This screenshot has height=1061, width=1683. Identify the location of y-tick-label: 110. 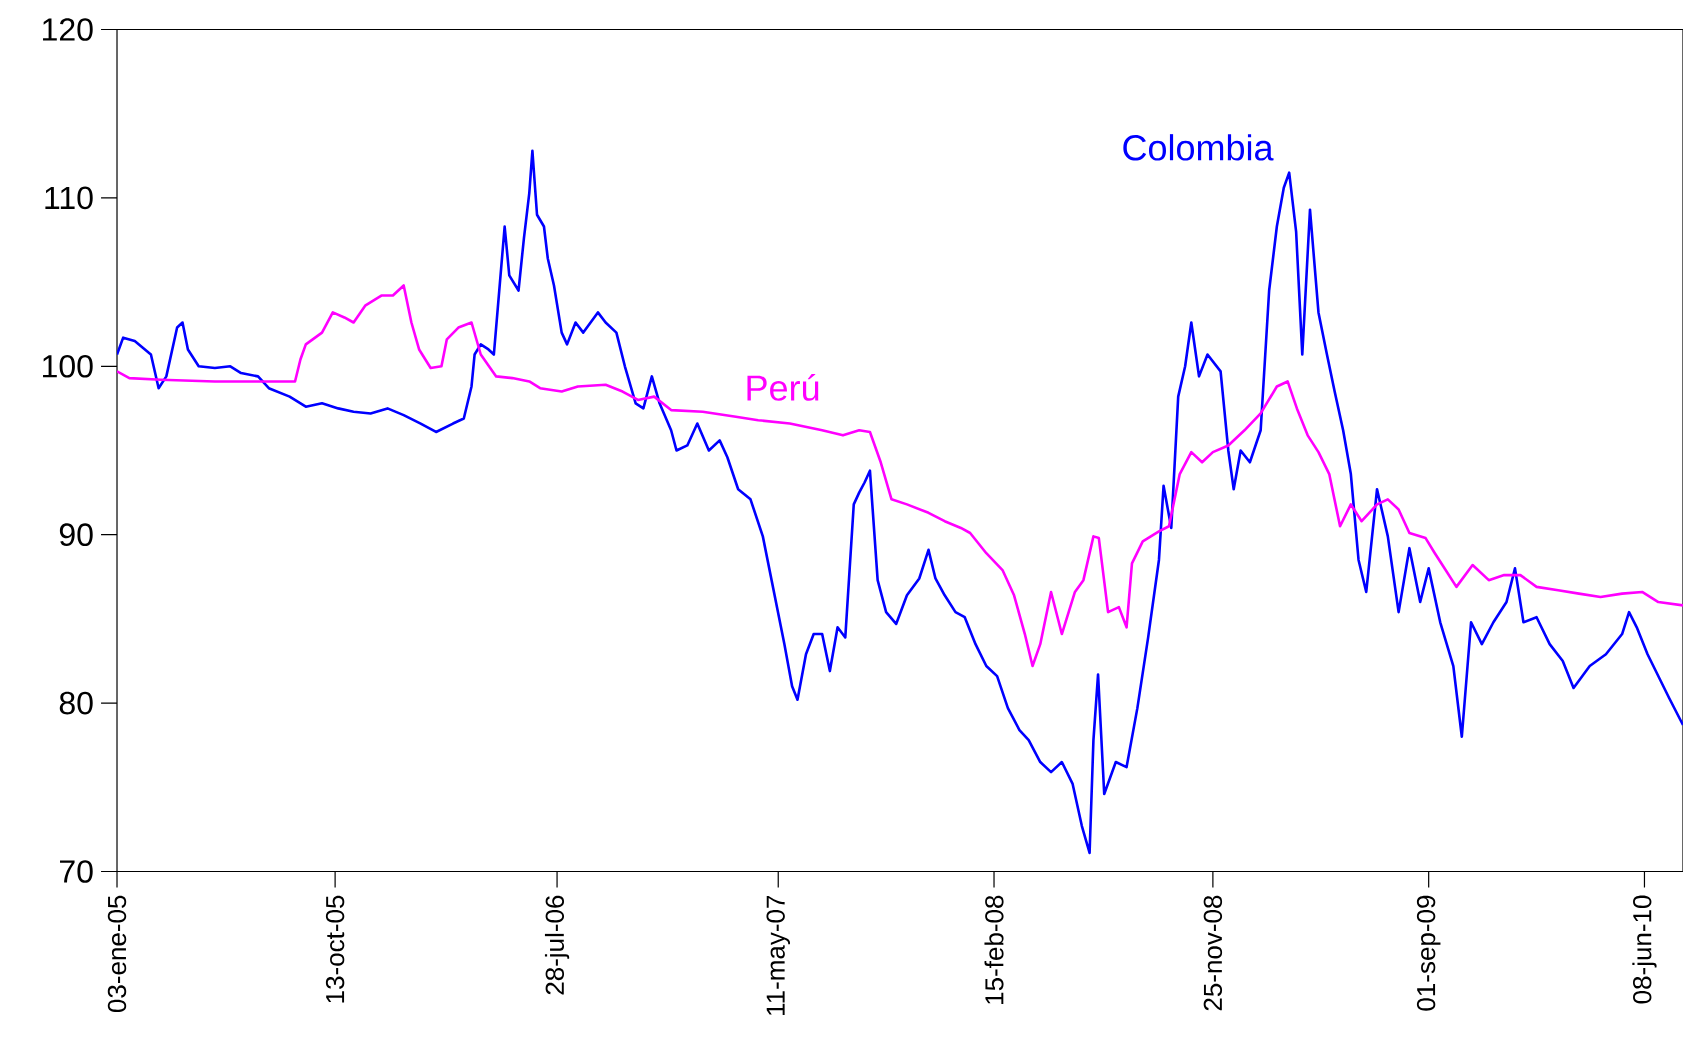
(69, 198).